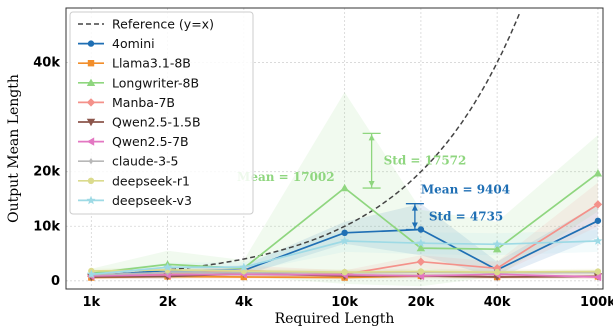 This screenshot has width=613, height=326. What do you see at coordinates (598, 220) in the screenshot?
I see `data-point-4omini-100k` at bounding box center [598, 220].